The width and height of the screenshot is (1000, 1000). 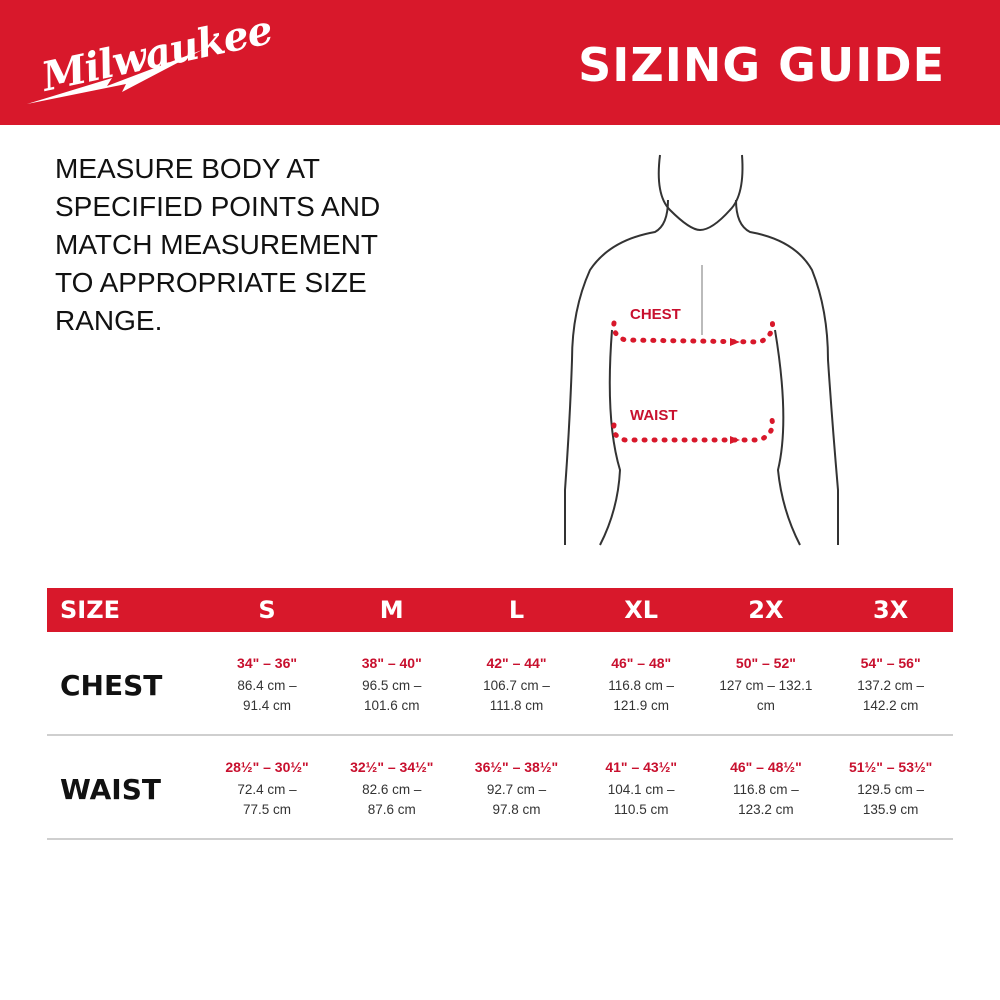 What do you see at coordinates (641, 766) in the screenshot?
I see `inches-value: 41" – 43½"` at bounding box center [641, 766].